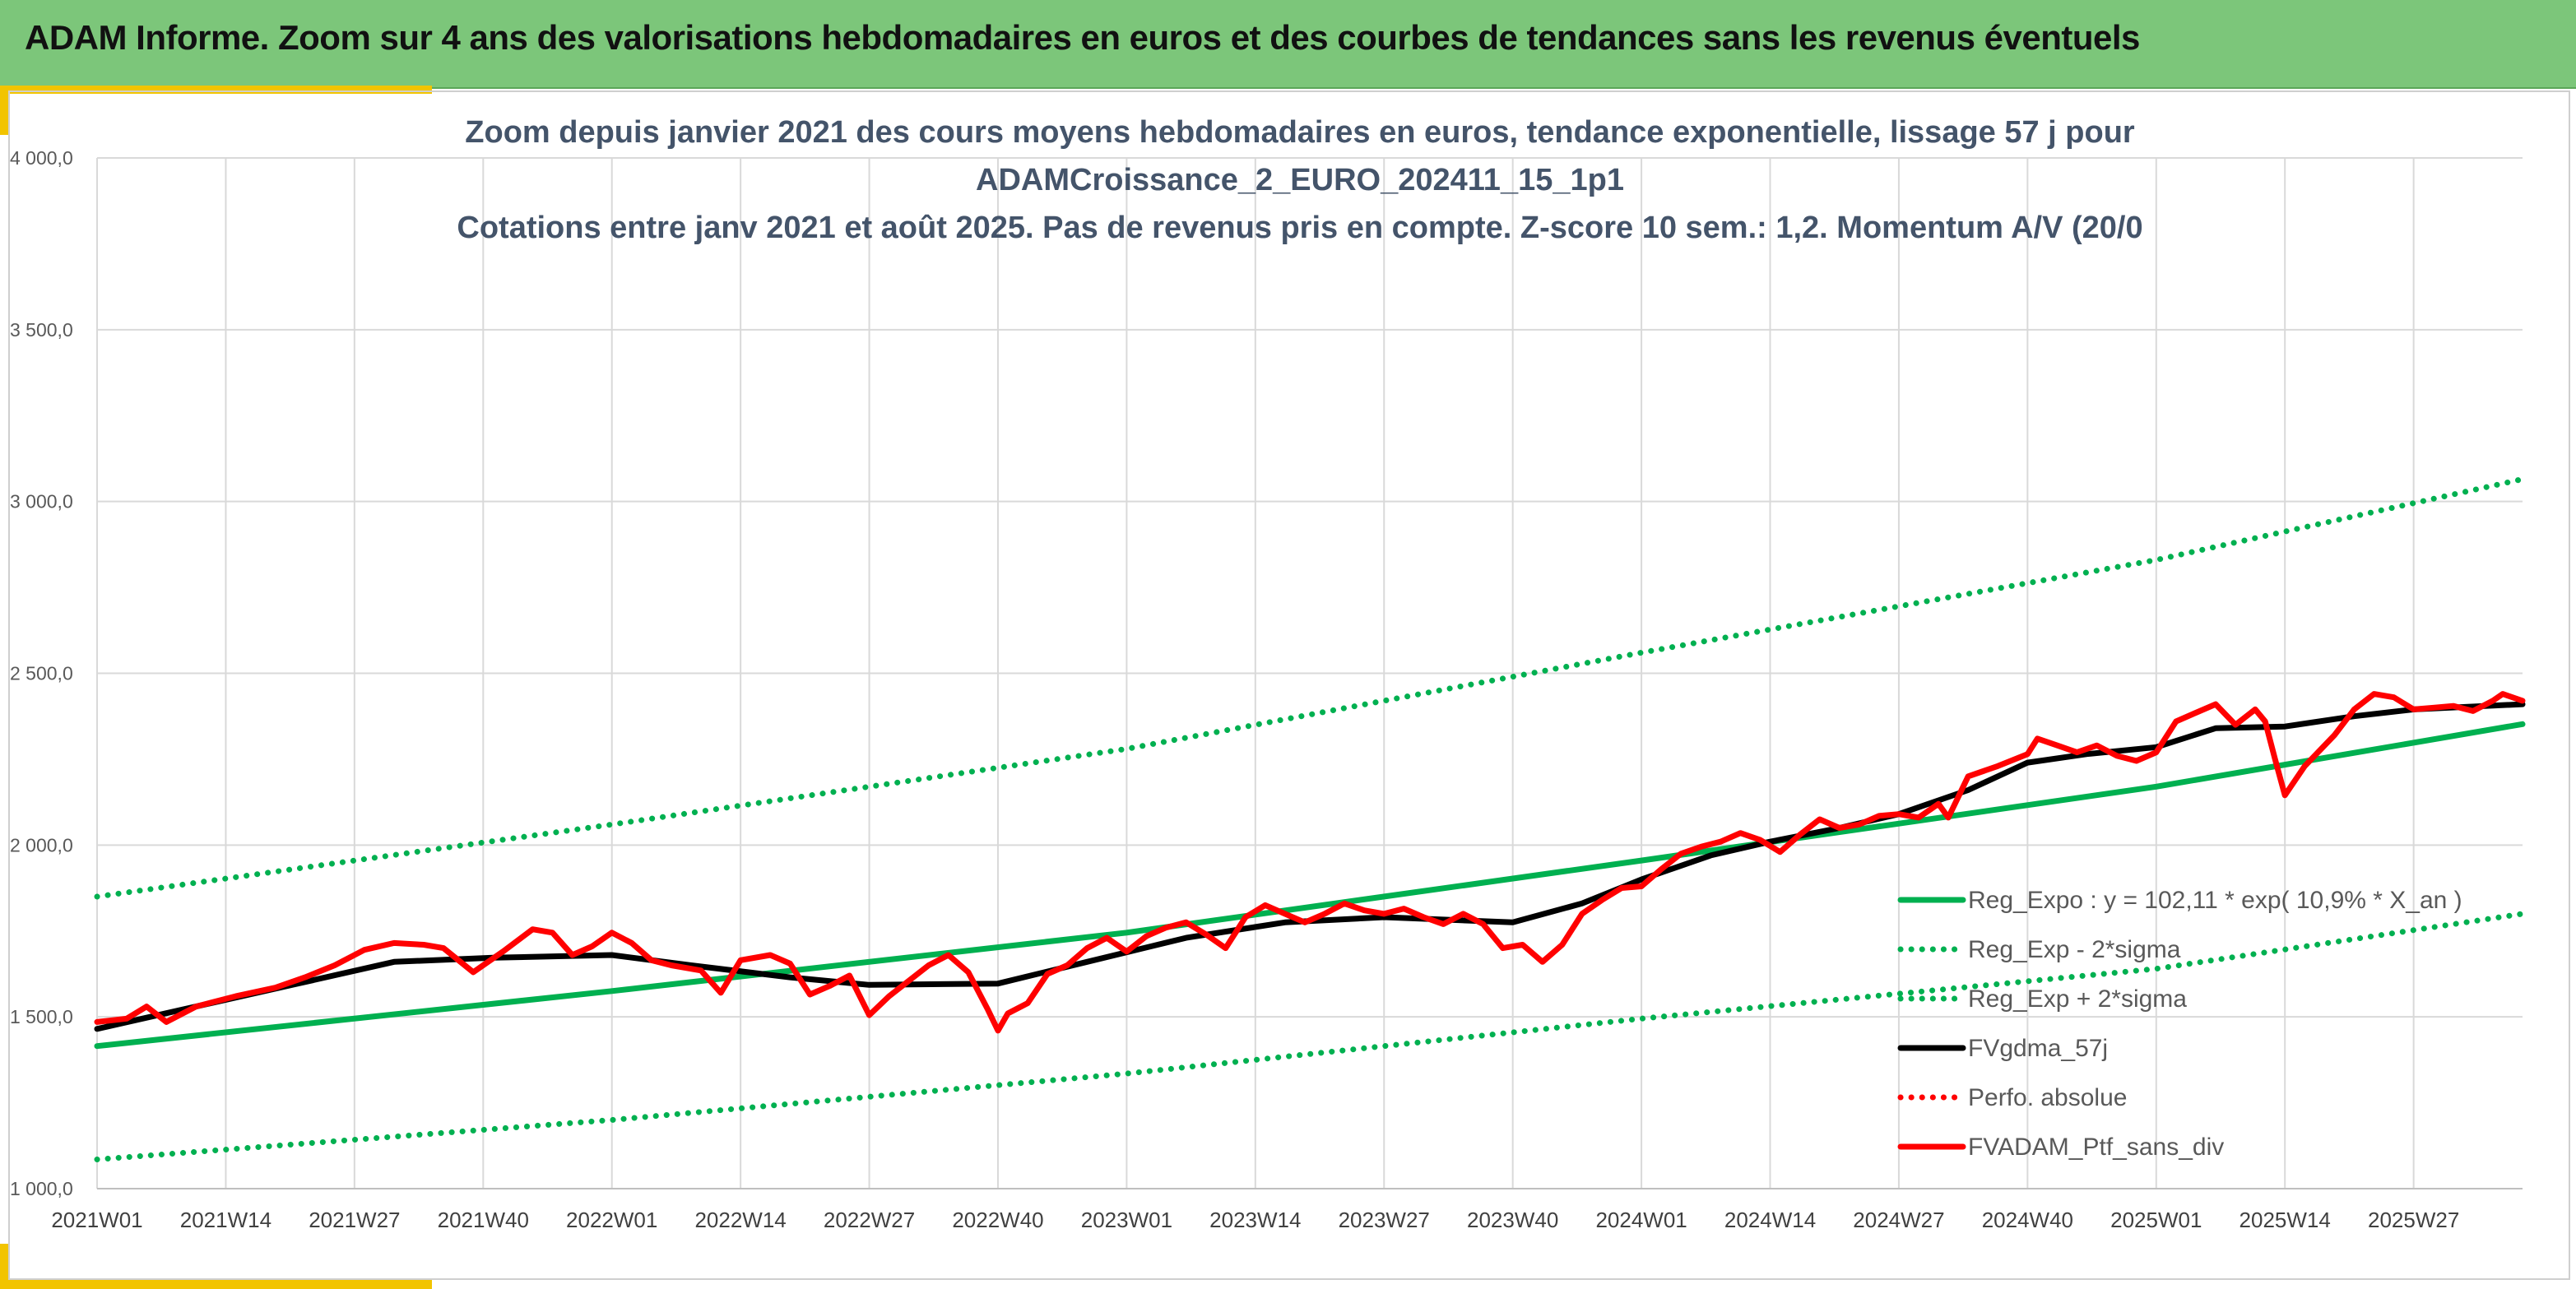  I want to click on legend-label: Reg_Exp - 2*sigma, so click(2075, 949).